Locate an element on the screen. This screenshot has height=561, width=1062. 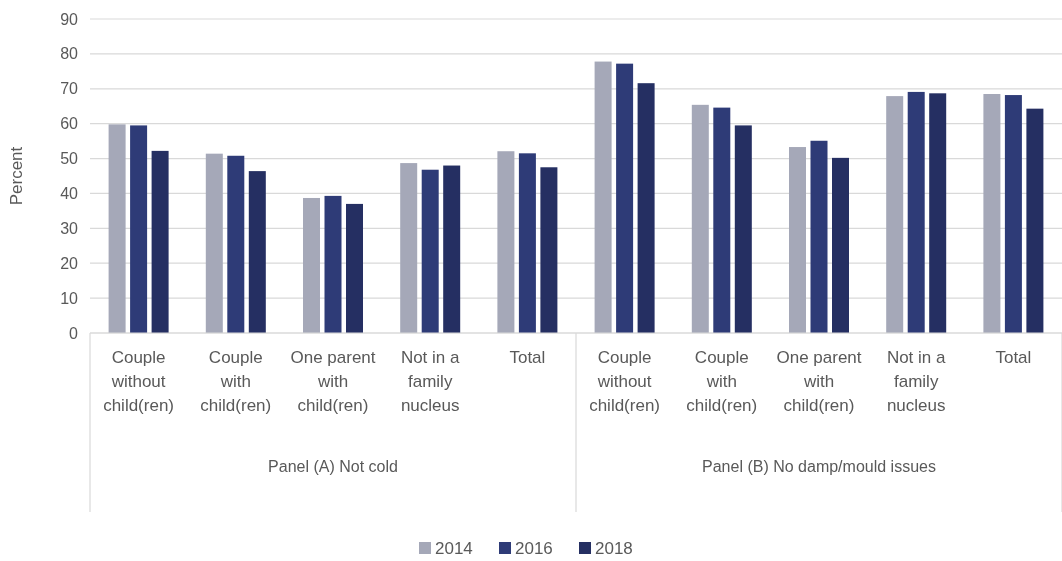
legend-label: 2018 is located at coordinates (614, 548).